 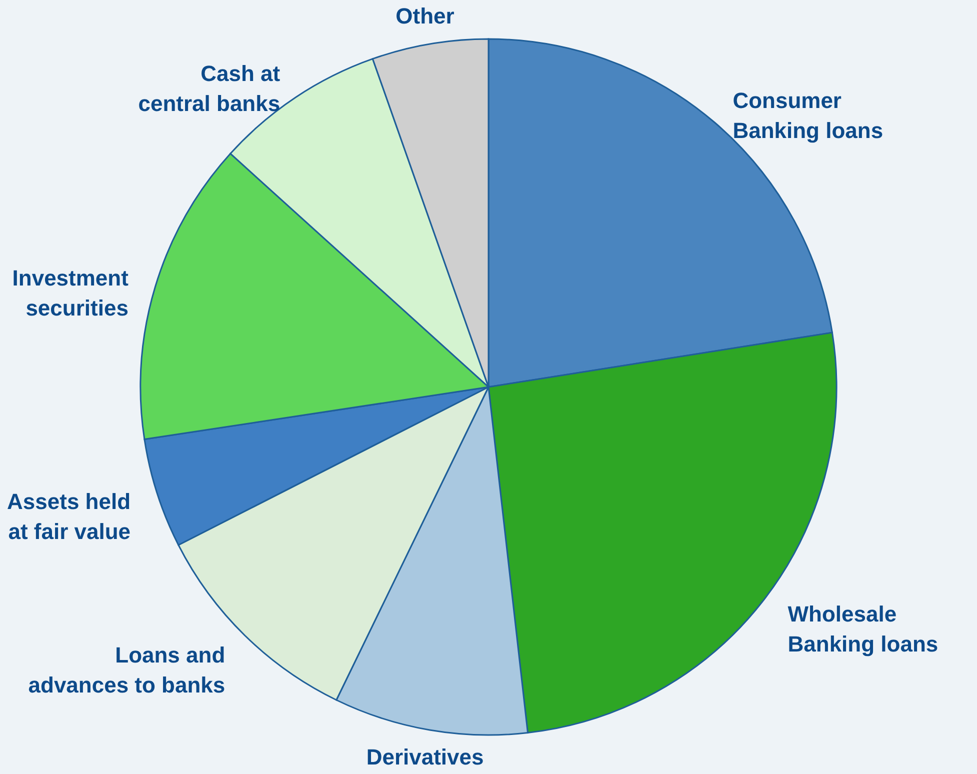 I want to click on slice-label: Derivatives, so click(x=425, y=757).